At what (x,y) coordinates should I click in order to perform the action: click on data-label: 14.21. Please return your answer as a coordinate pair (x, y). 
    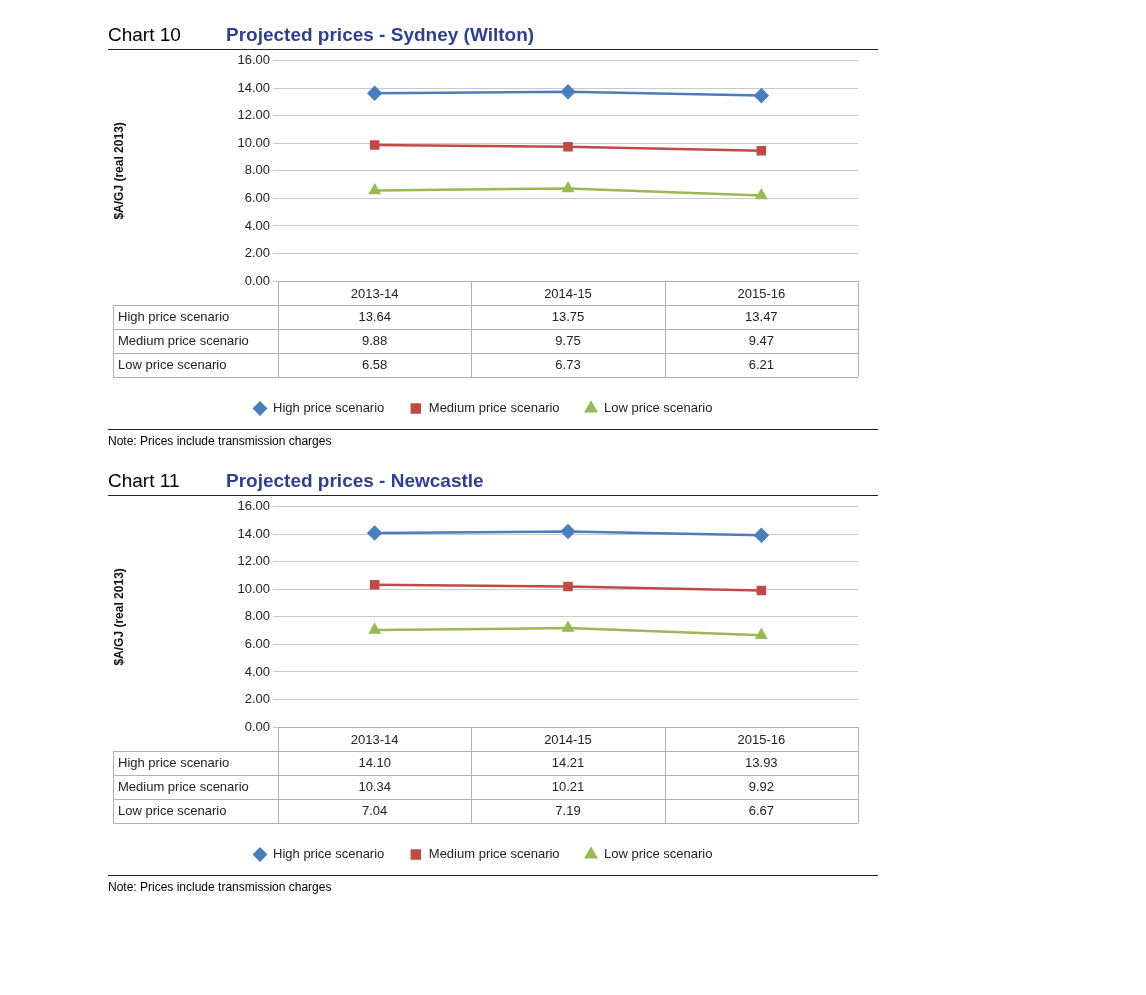
    Looking at the image, I should click on (568, 762).